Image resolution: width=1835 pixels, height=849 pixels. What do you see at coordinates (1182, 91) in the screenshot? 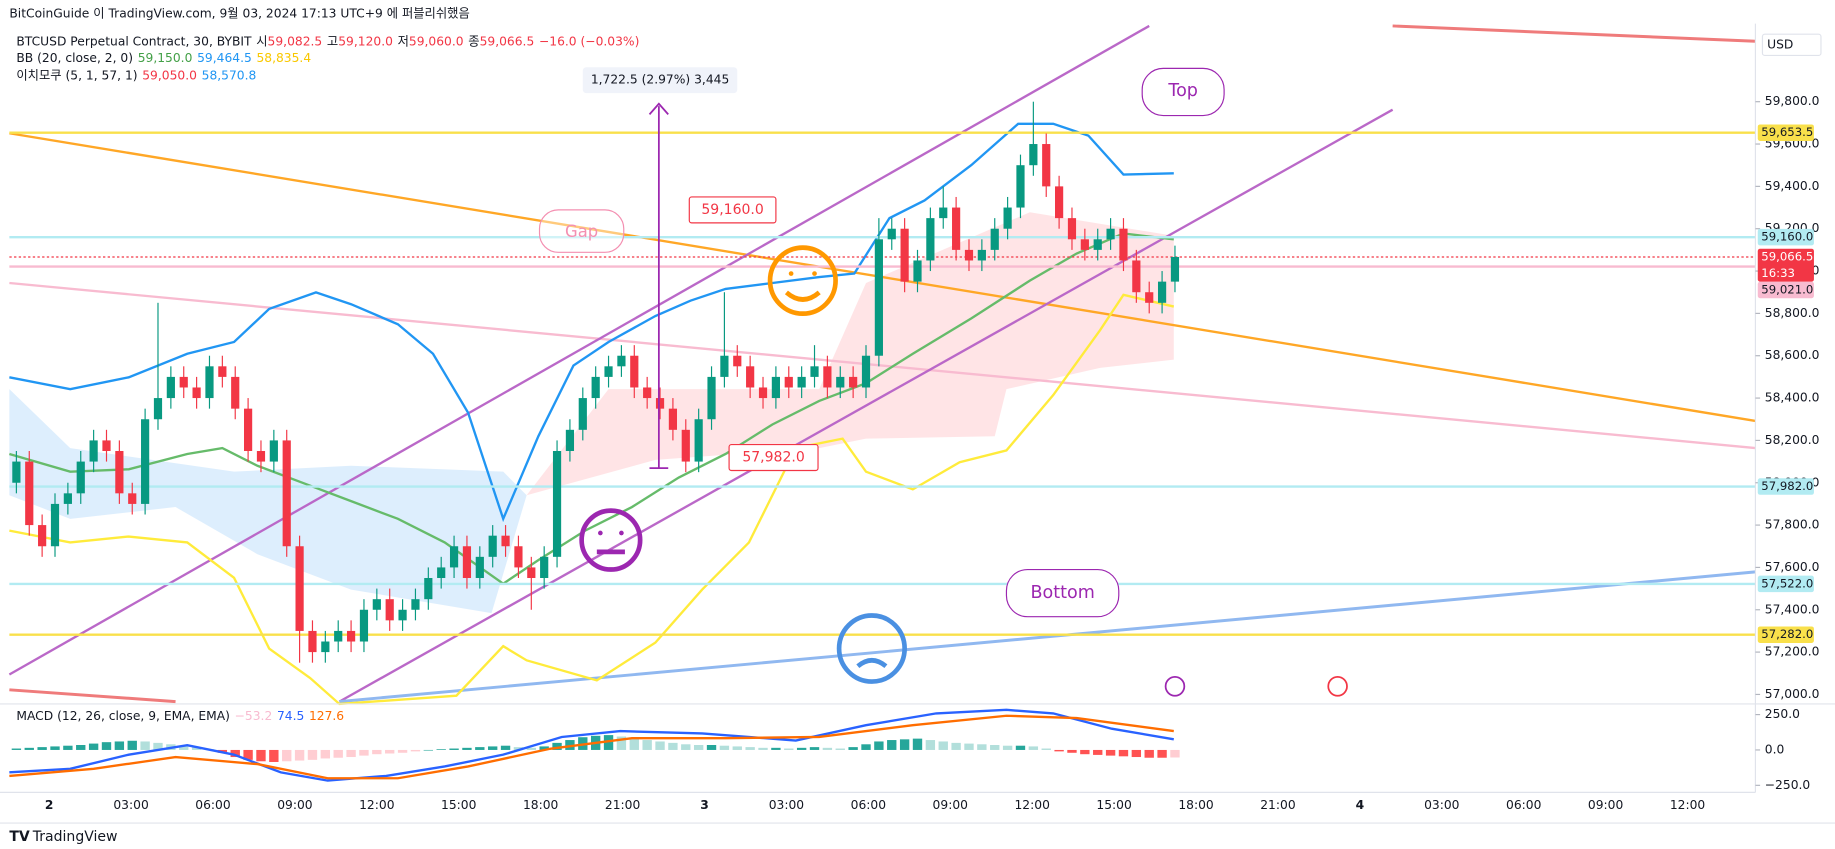
I see `top-label: Top` at bounding box center [1182, 91].